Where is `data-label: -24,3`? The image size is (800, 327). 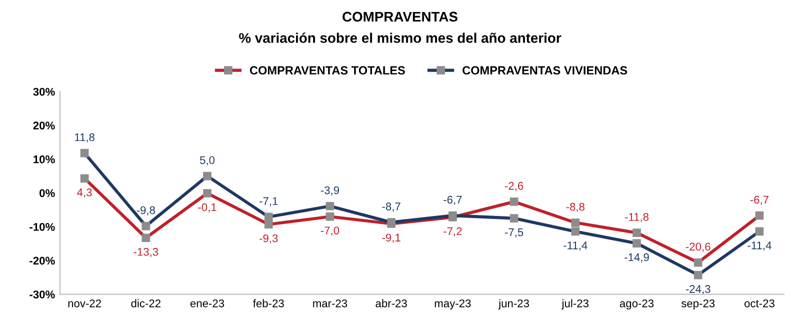
data-label: -24,3 is located at coordinates (698, 289).